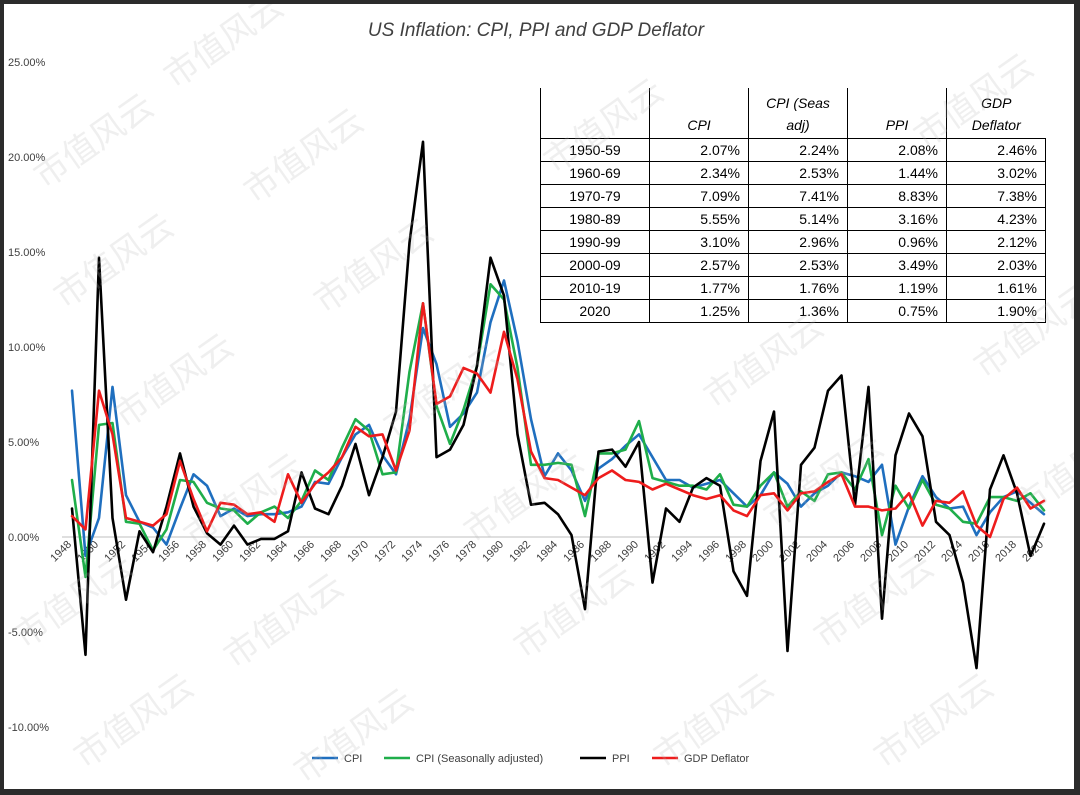 The height and width of the screenshot is (795, 1080). I want to click on table-header-gdp-deflator: GDP Deflator, so click(996, 113).